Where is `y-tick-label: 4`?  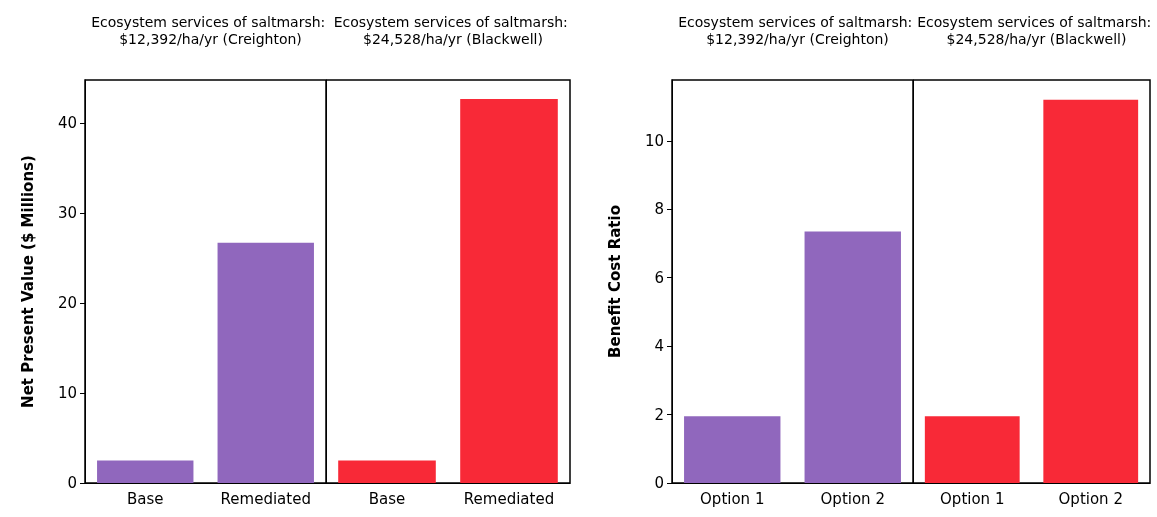 y-tick-label: 4 is located at coordinates (659, 346).